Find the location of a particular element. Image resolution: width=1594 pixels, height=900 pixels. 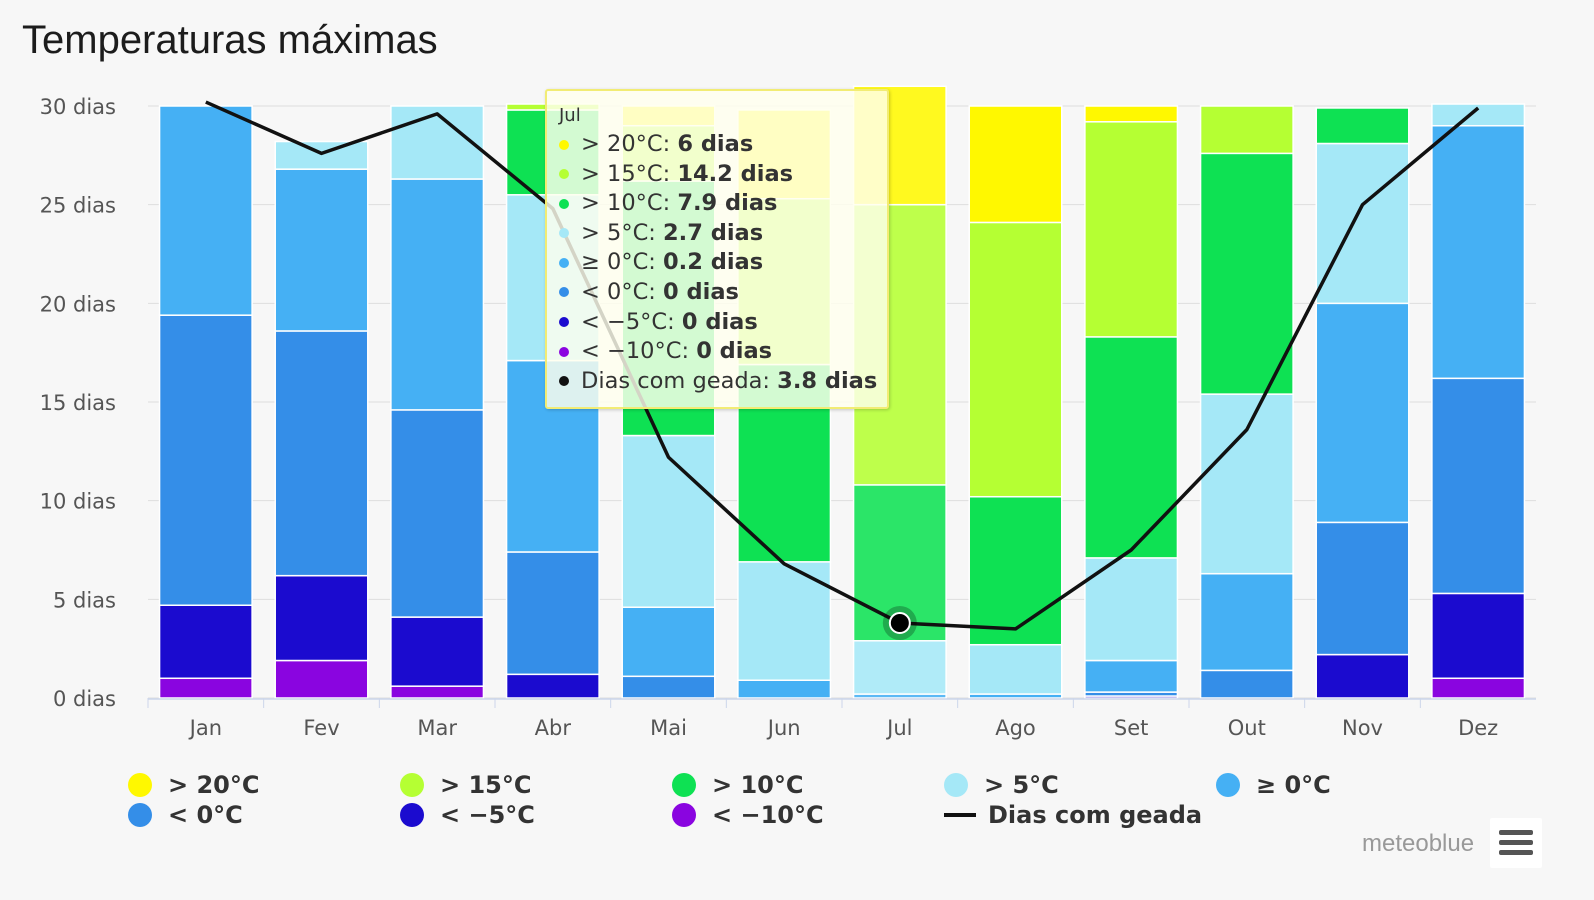

x-tick-label: Jun is located at coordinates (783, 728).